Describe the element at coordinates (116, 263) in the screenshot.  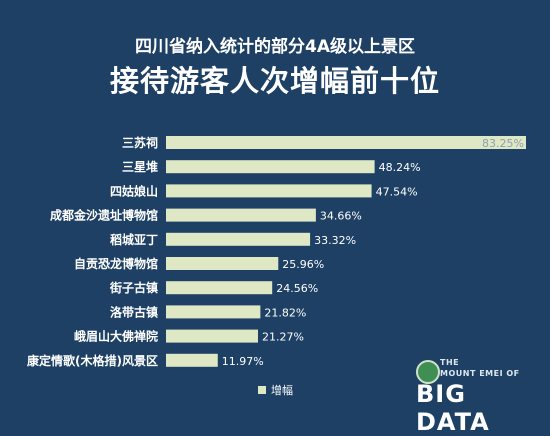
I see `category-label: 自贡恐龙博物馆` at that location.